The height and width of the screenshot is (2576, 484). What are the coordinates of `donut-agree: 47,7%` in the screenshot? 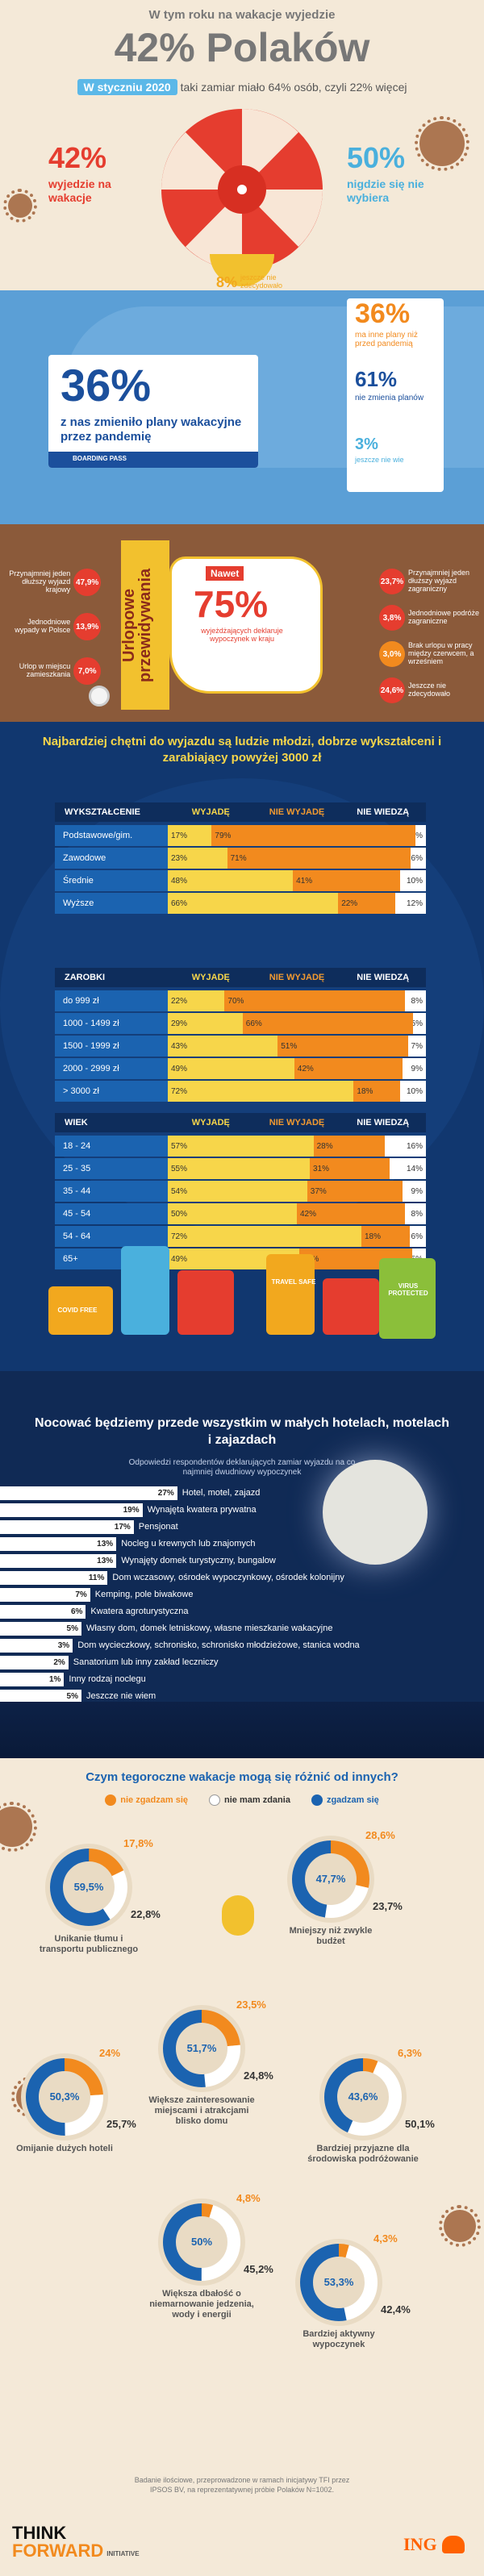 It's located at (330, 1879).